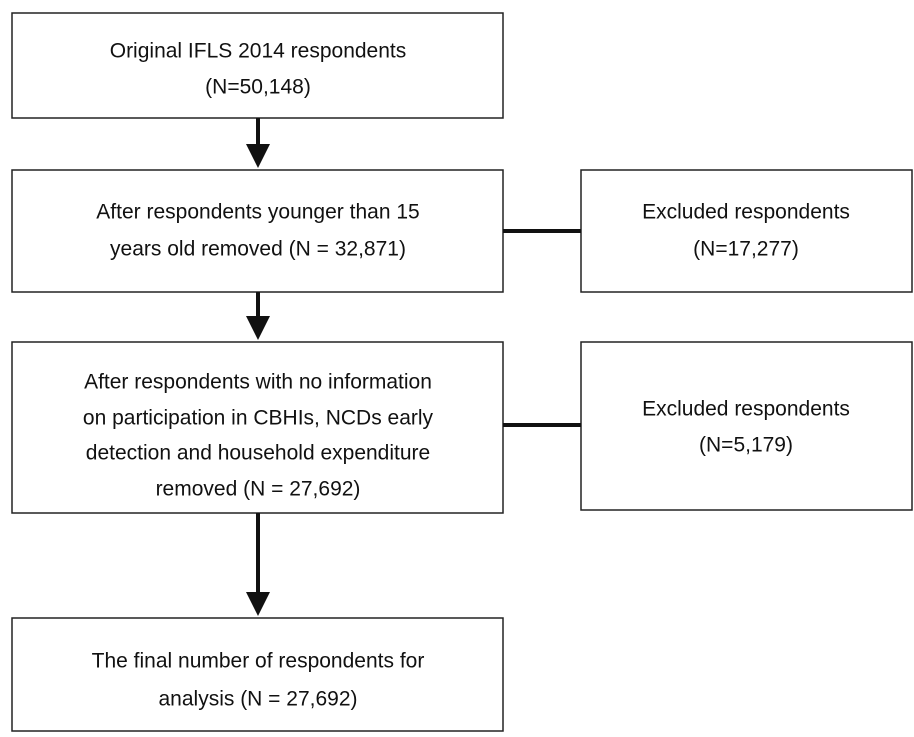  What do you see at coordinates (257, 699) in the screenshot?
I see `node-text: analysis (N = 27,692)` at bounding box center [257, 699].